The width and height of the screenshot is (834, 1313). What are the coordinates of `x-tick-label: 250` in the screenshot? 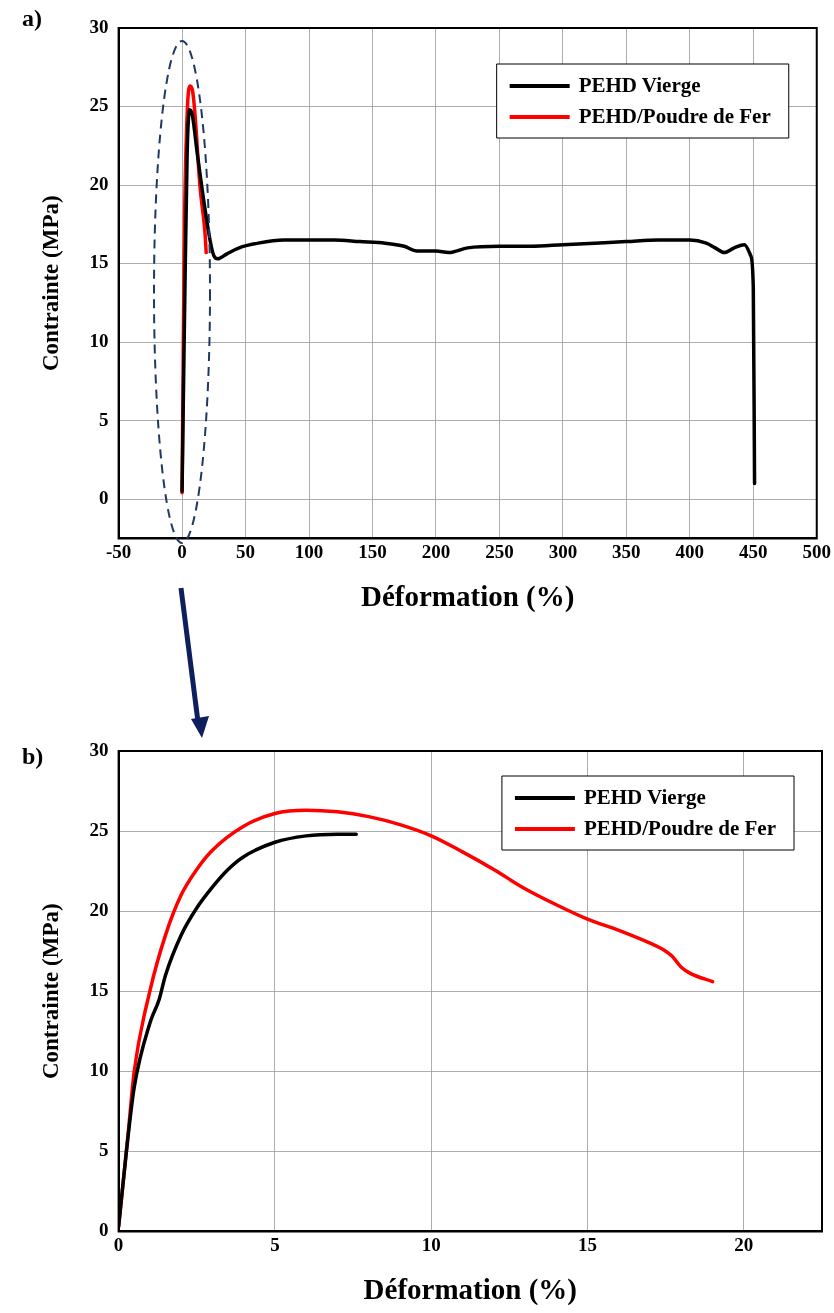 It's located at (499, 551).